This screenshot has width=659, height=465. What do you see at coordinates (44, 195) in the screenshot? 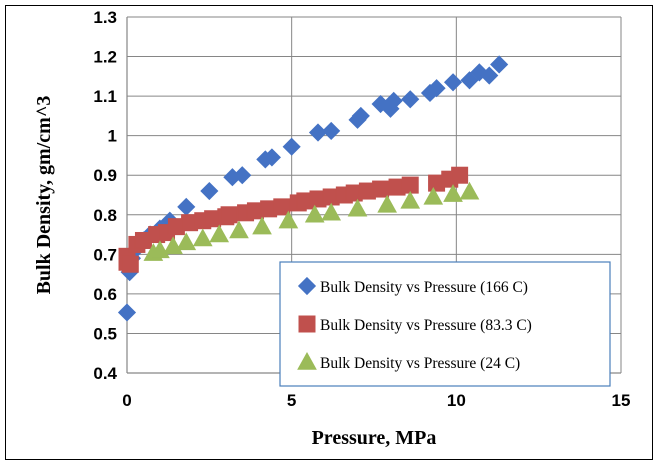
I see `y-axis-title: Bulk Density, gm/cm^3` at bounding box center [44, 195].